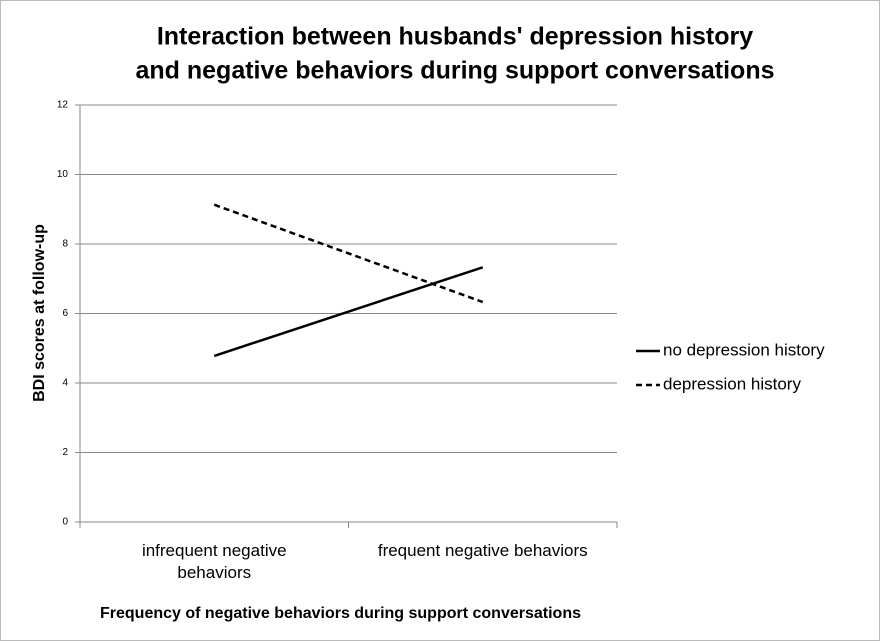 The width and height of the screenshot is (880, 641). I want to click on y-tick-label: 10, so click(63, 174).